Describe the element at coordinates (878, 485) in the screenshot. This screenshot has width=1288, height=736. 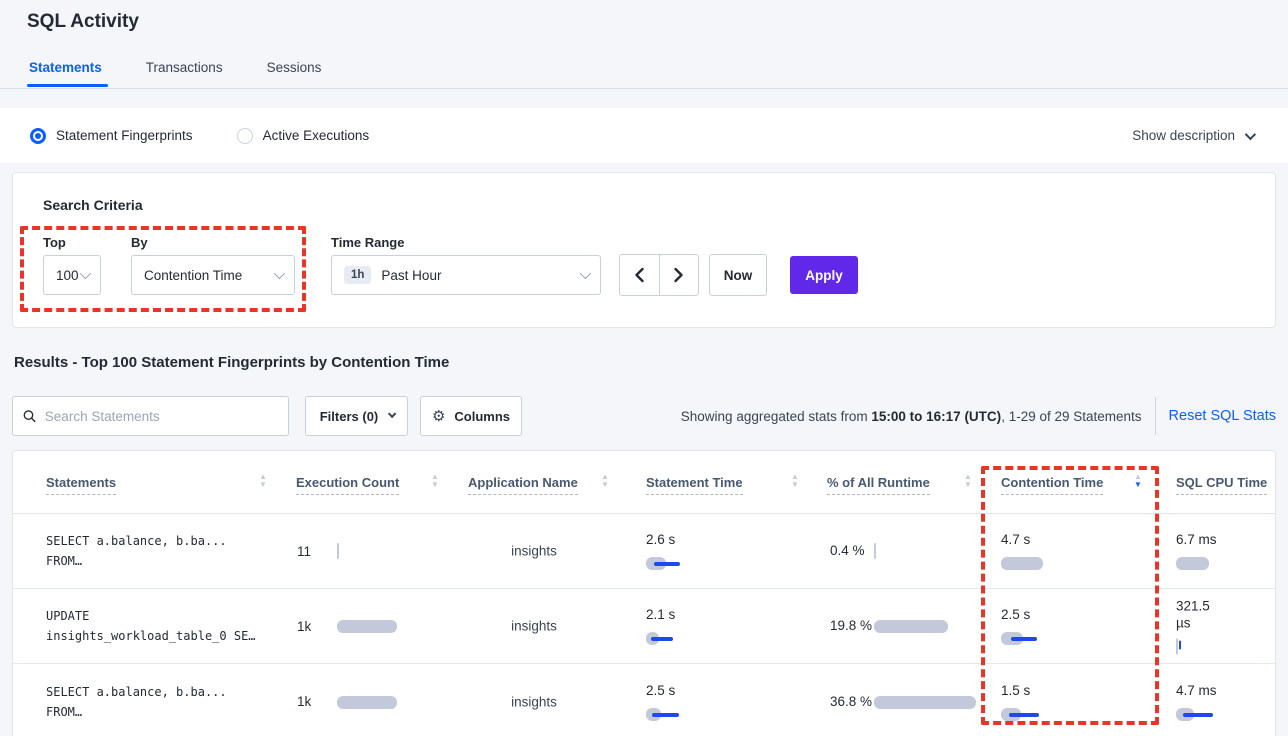
I see `column-header-pct-runtime: % of All Runtime` at that location.